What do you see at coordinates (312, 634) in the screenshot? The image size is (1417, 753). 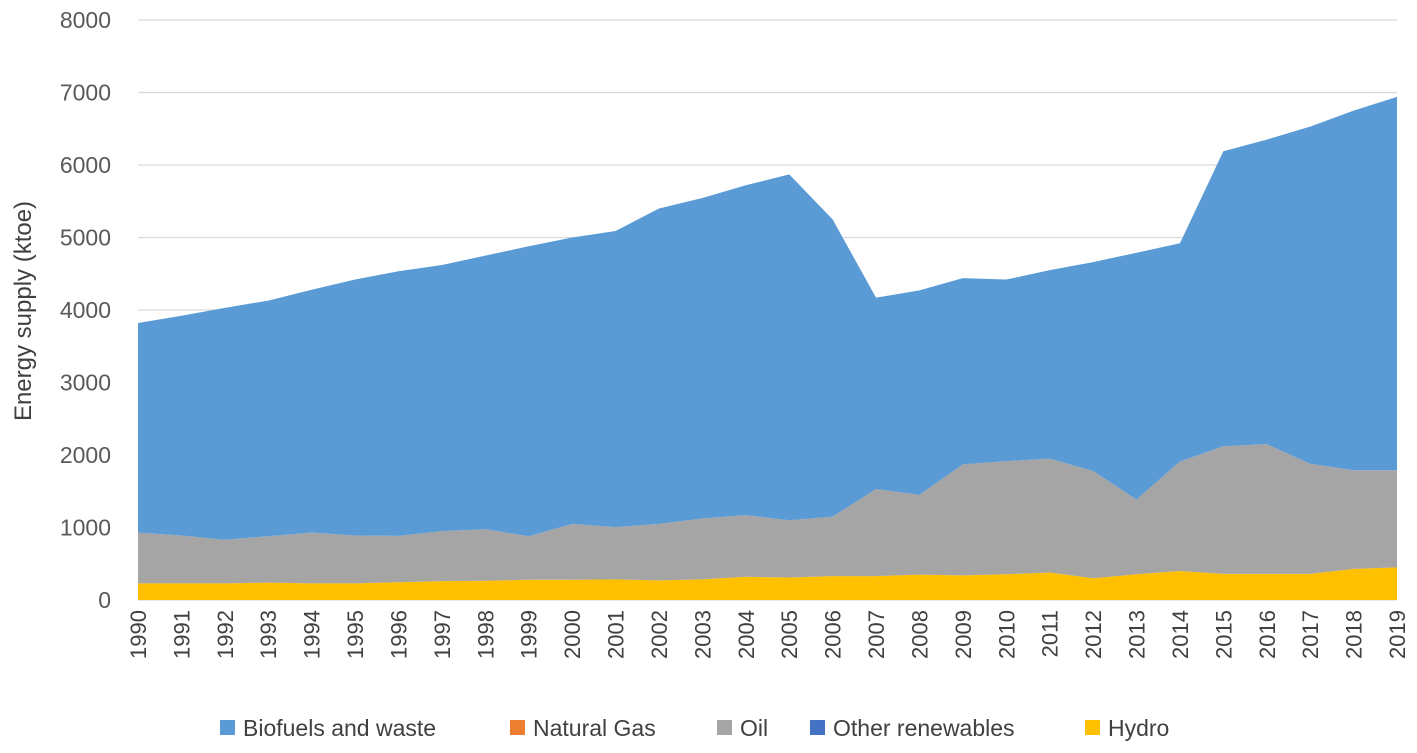 I see `x-tick-label: 1994` at bounding box center [312, 634].